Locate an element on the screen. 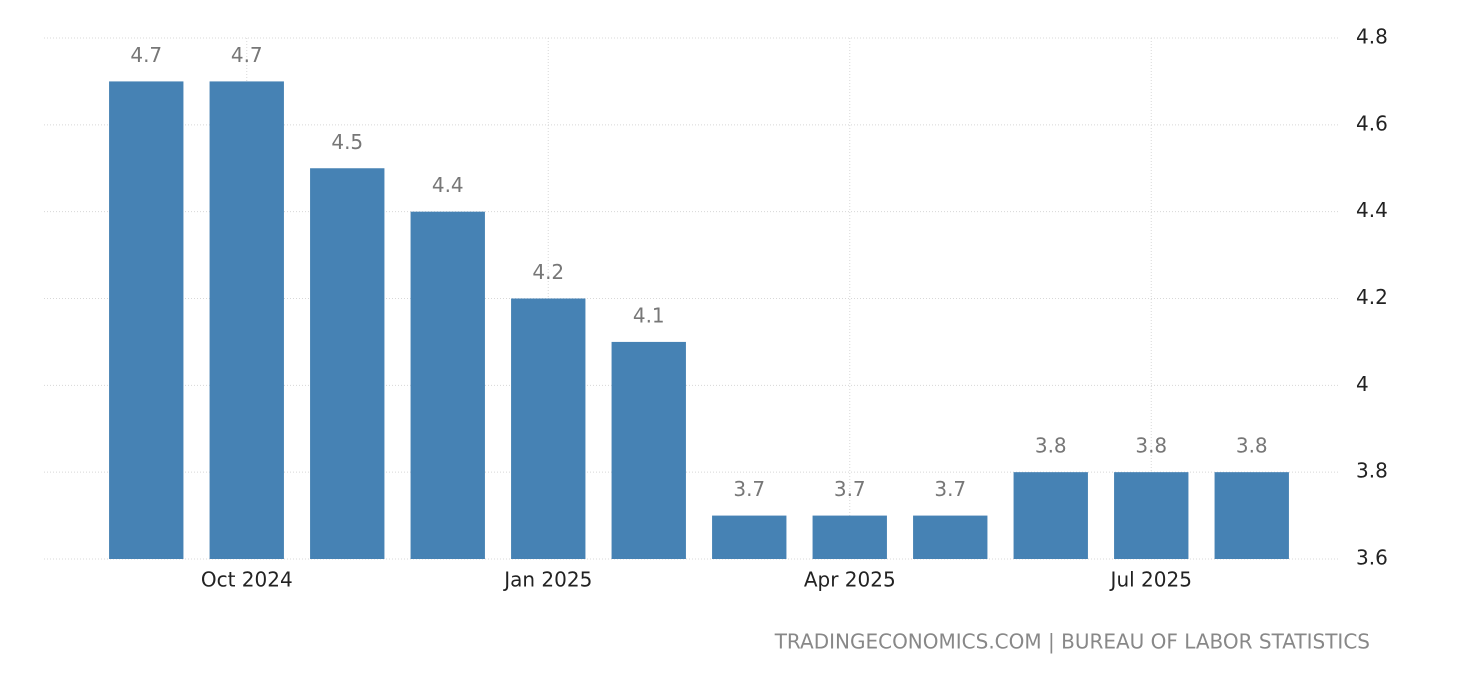  y-tick-label: 4.4 is located at coordinates (1372, 210).